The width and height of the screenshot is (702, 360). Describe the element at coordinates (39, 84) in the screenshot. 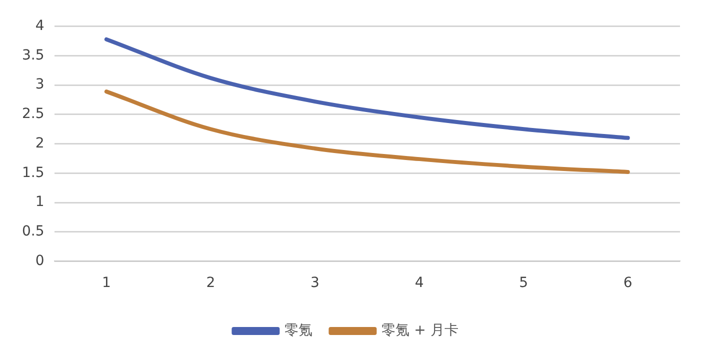

I see `y-tick-label: 3` at that location.